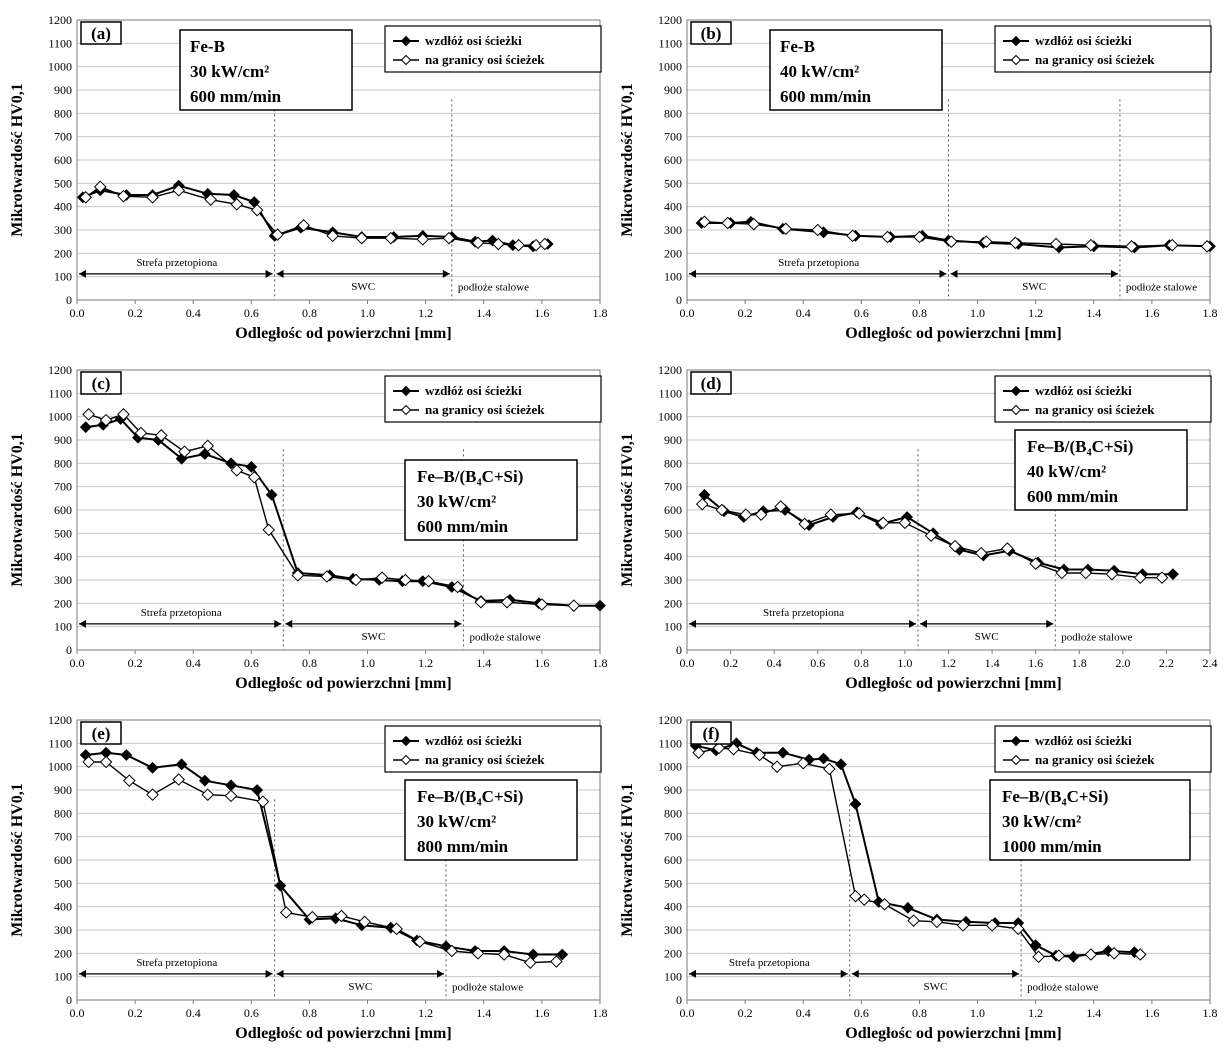 This screenshot has height=1053, width=1225. Describe the element at coordinates (1035, 663) in the screenshot. I see `x-tick-label: 1.6` at that location.